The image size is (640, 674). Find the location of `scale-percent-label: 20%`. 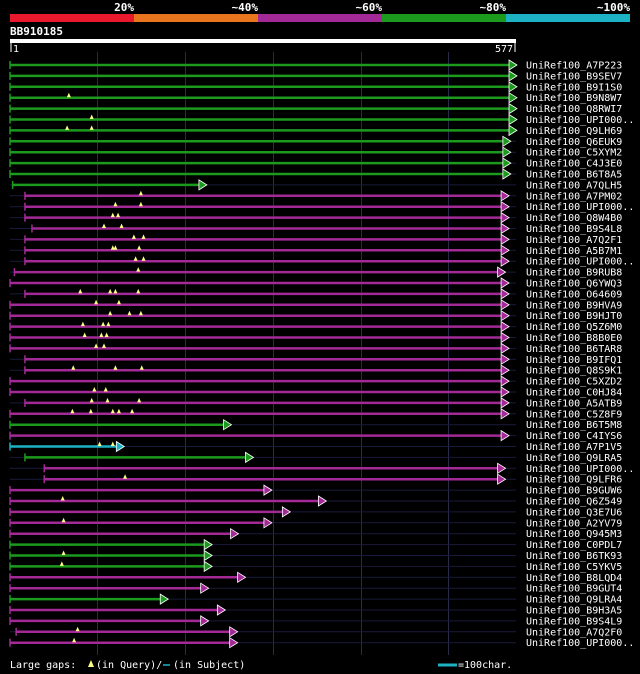

scale-percent-label: 20% is located at coordinates (124, 7).